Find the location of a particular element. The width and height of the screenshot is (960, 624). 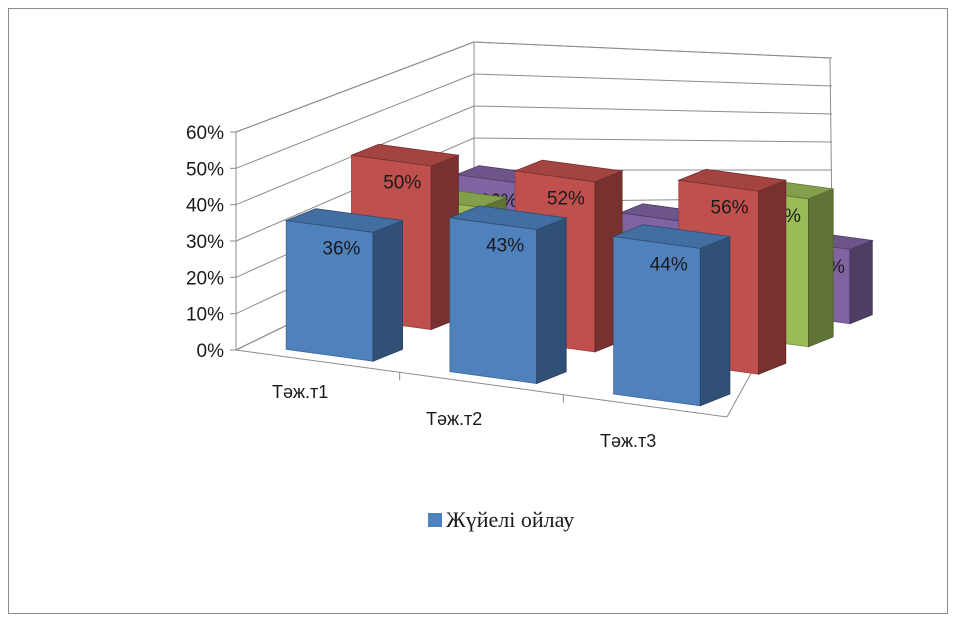

legend: Жүйелі ойлау is located at coordinates (501, 519).